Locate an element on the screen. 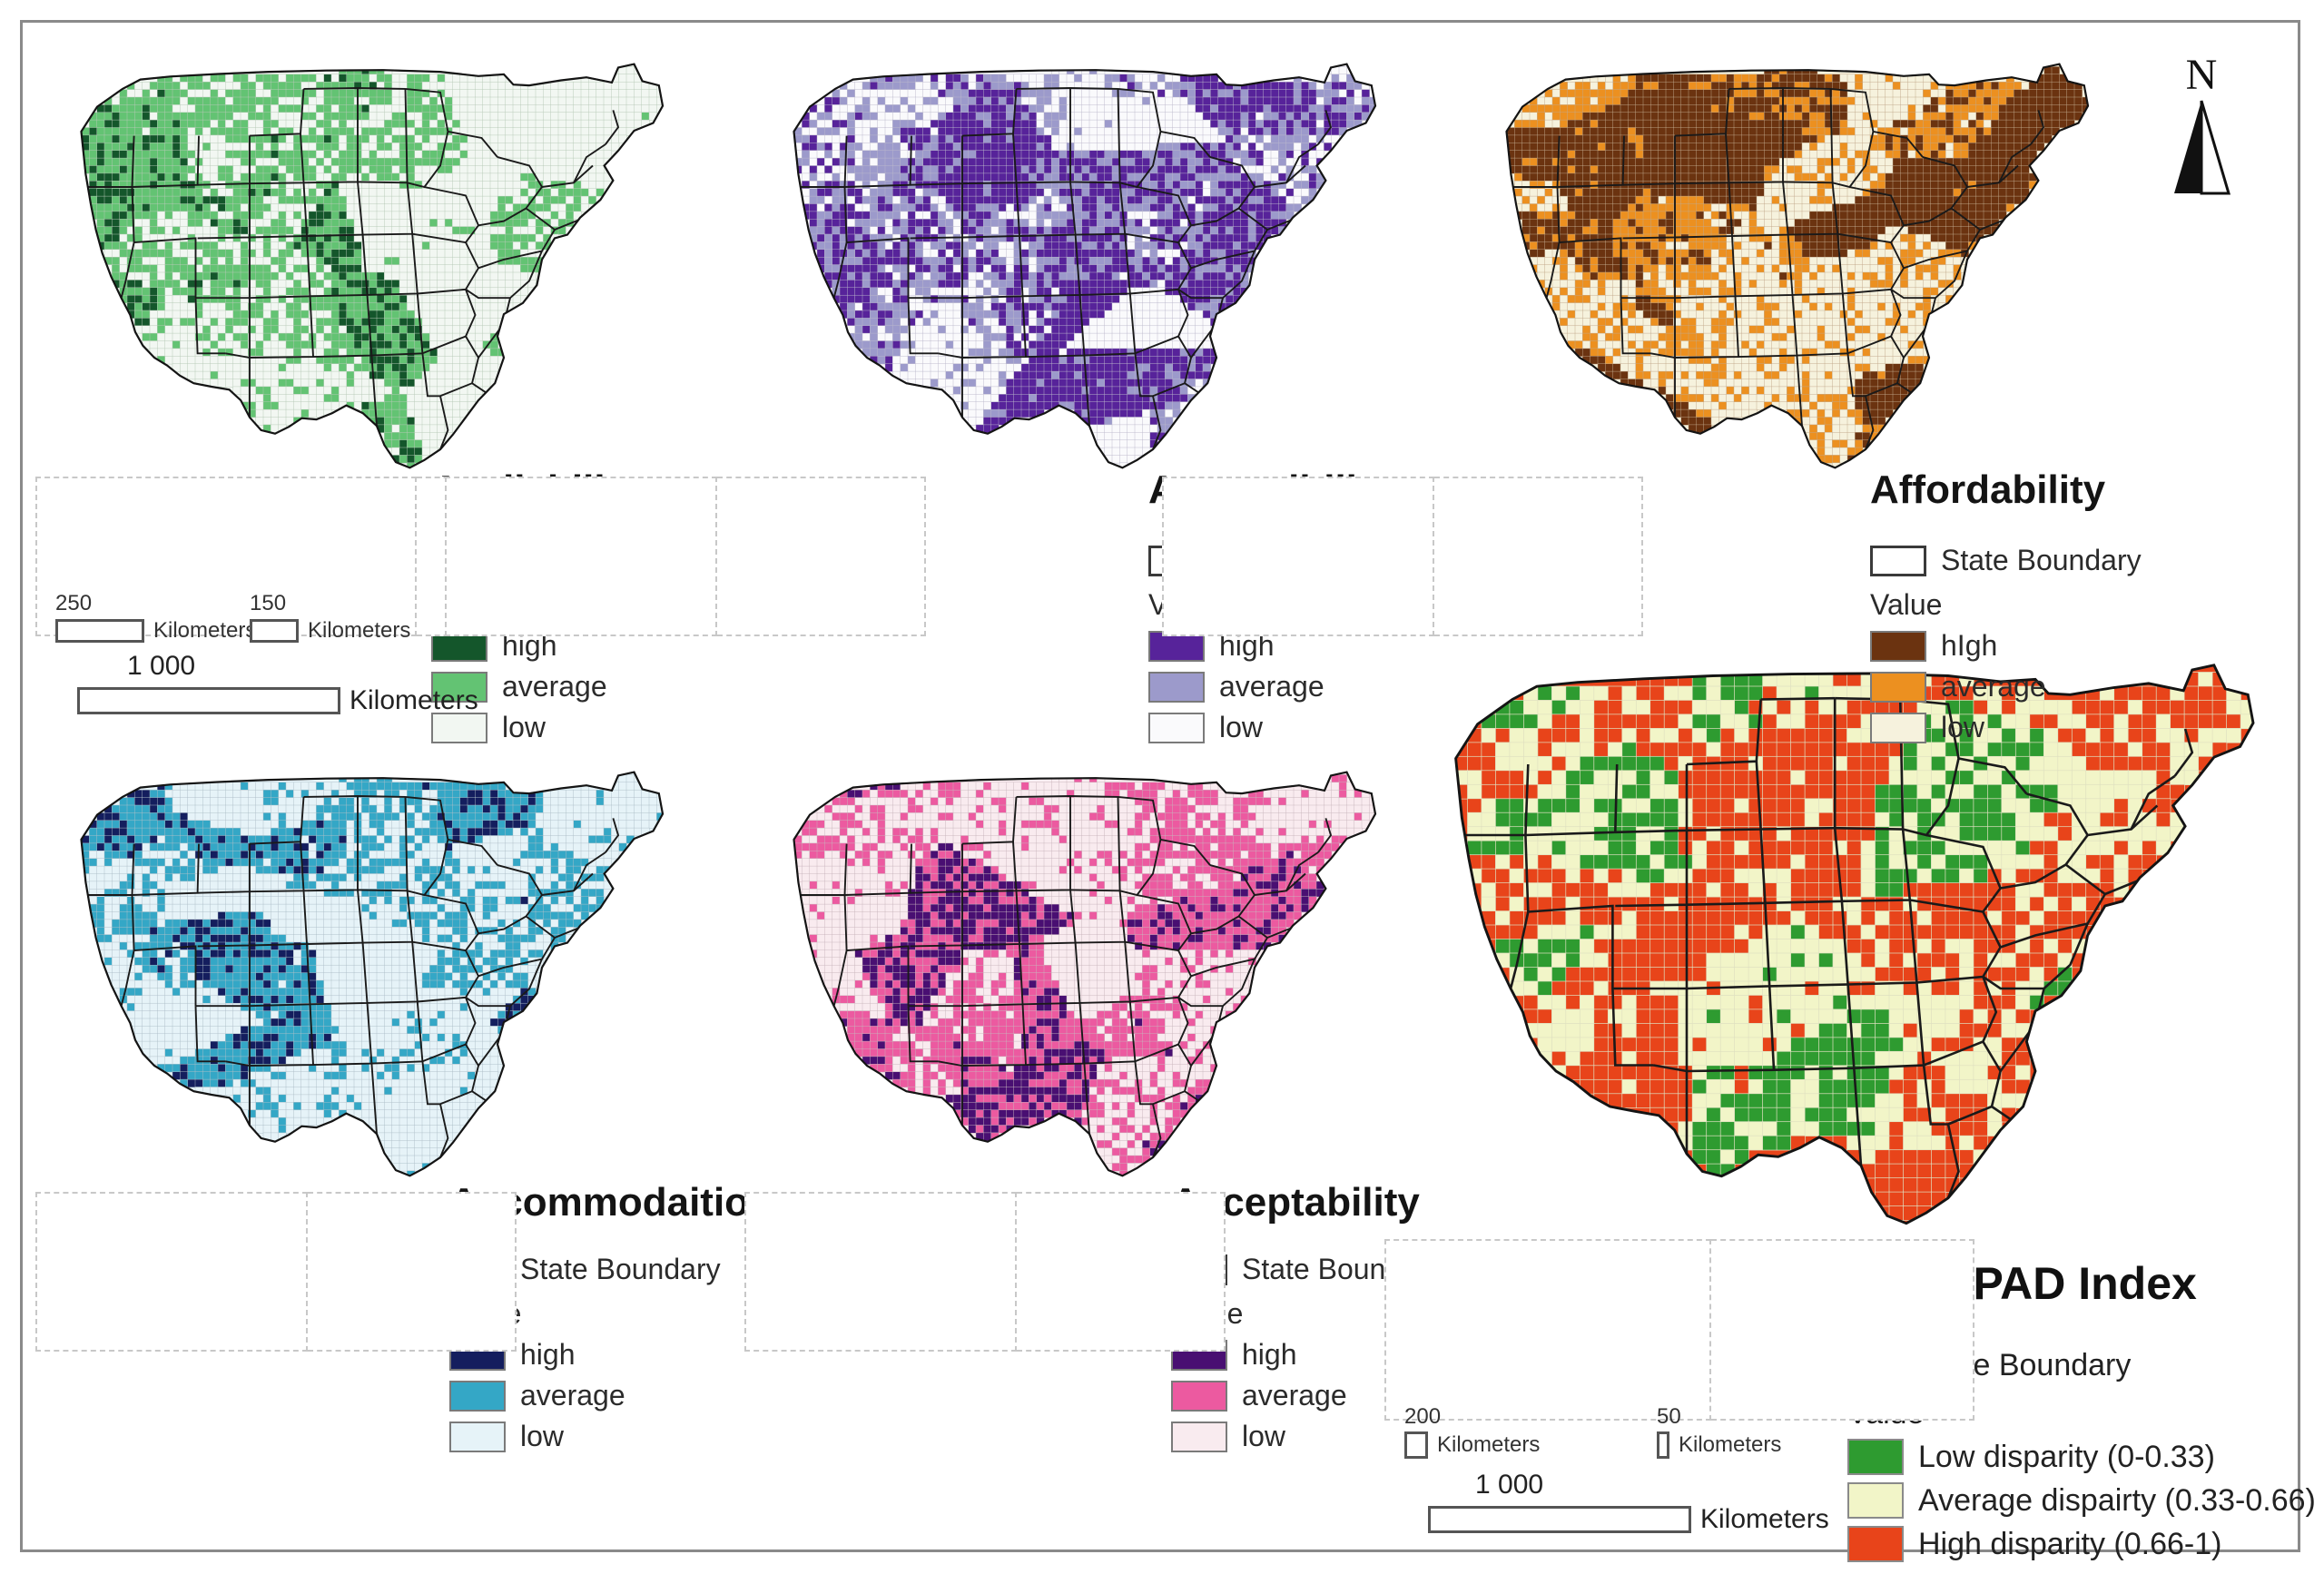 This screenshot has width=2324, height=1574. panel-title-affordability: Affordability is located at coordinates (1988, 489).